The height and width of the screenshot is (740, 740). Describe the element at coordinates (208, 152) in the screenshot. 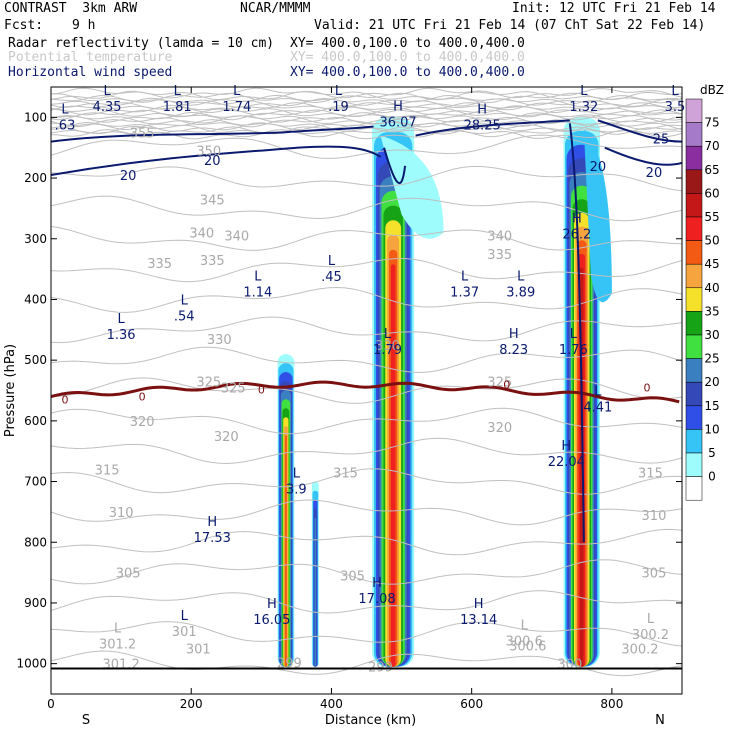

I see `theta-label: 350` at that location.